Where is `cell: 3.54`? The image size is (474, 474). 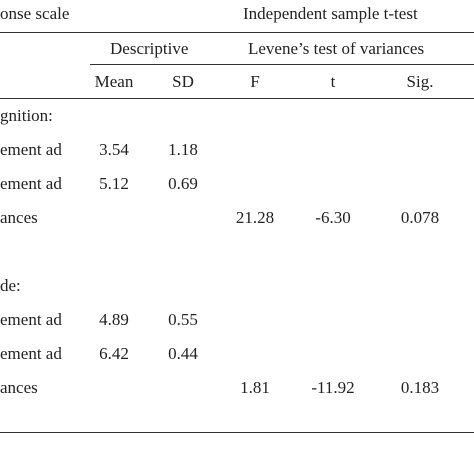 cell: 3.54 is located at coordinates (114, 149).